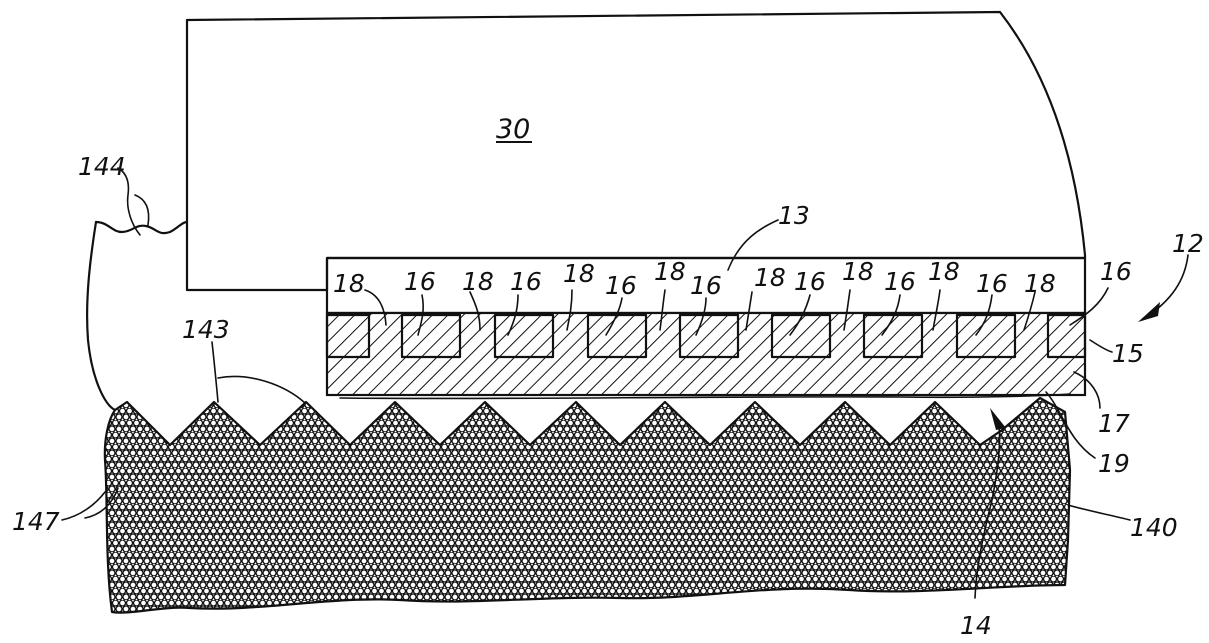  What do you see at coordinates (101, 316) in the screenshot?
I see `region-144-outline` at bounding box center [101, 316].